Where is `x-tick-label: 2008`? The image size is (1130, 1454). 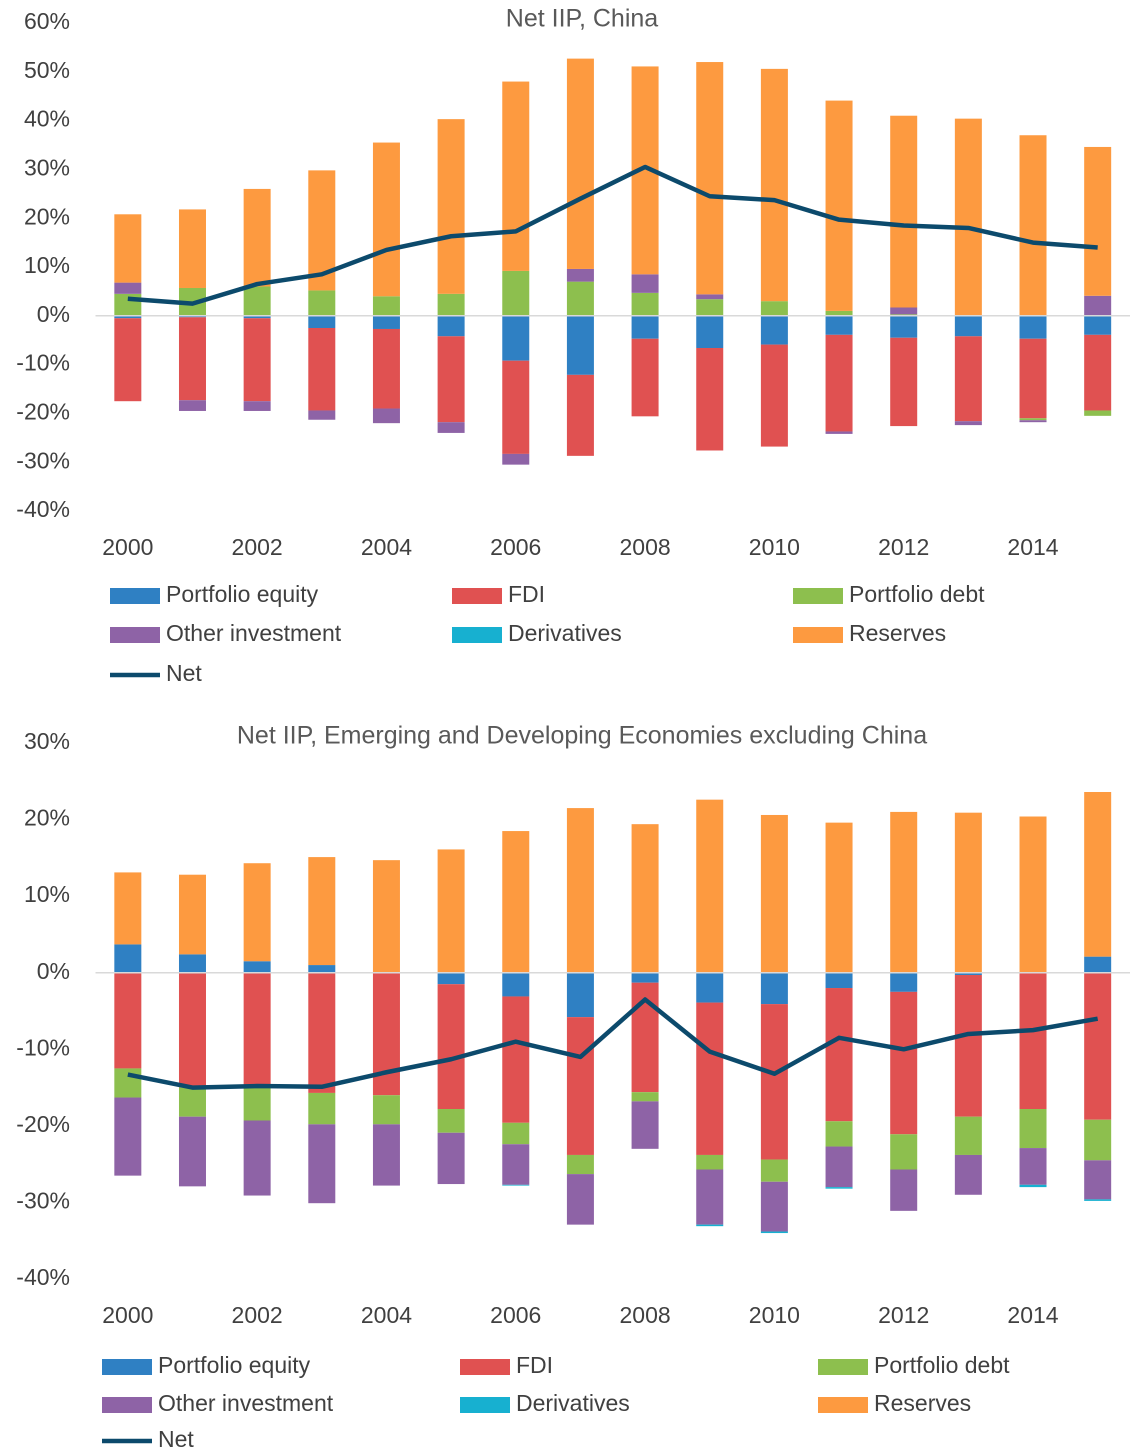 x-tick-label: 2008 is located at coordinates (644, 1315).